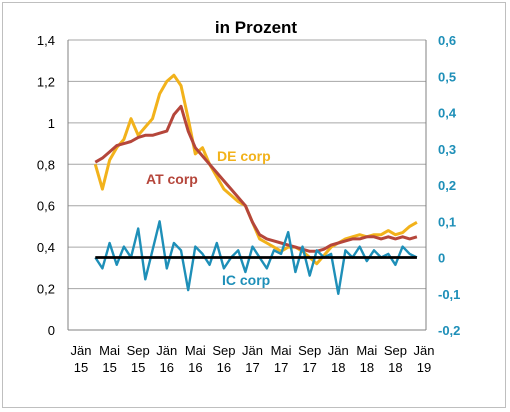 This screenshot has height=412, width=510. What do you see at coordinates (447, 76) in the screenshot?
I see `y-right-tick-label: 0,5` at bounding box center [447, 76].